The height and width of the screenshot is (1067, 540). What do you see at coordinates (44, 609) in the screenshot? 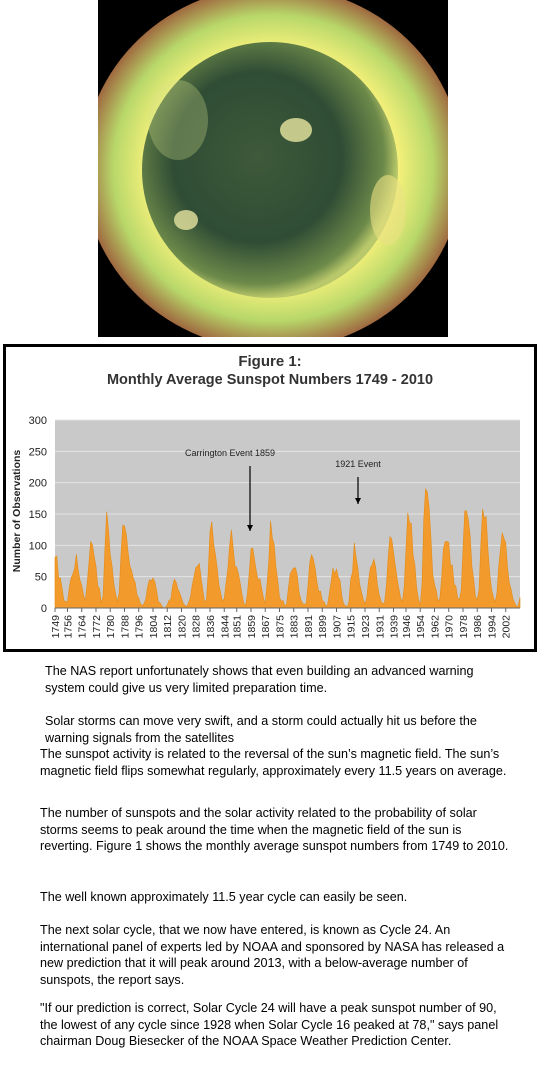
I see `y-tick-label: 0` at bounding box center [44, 609].